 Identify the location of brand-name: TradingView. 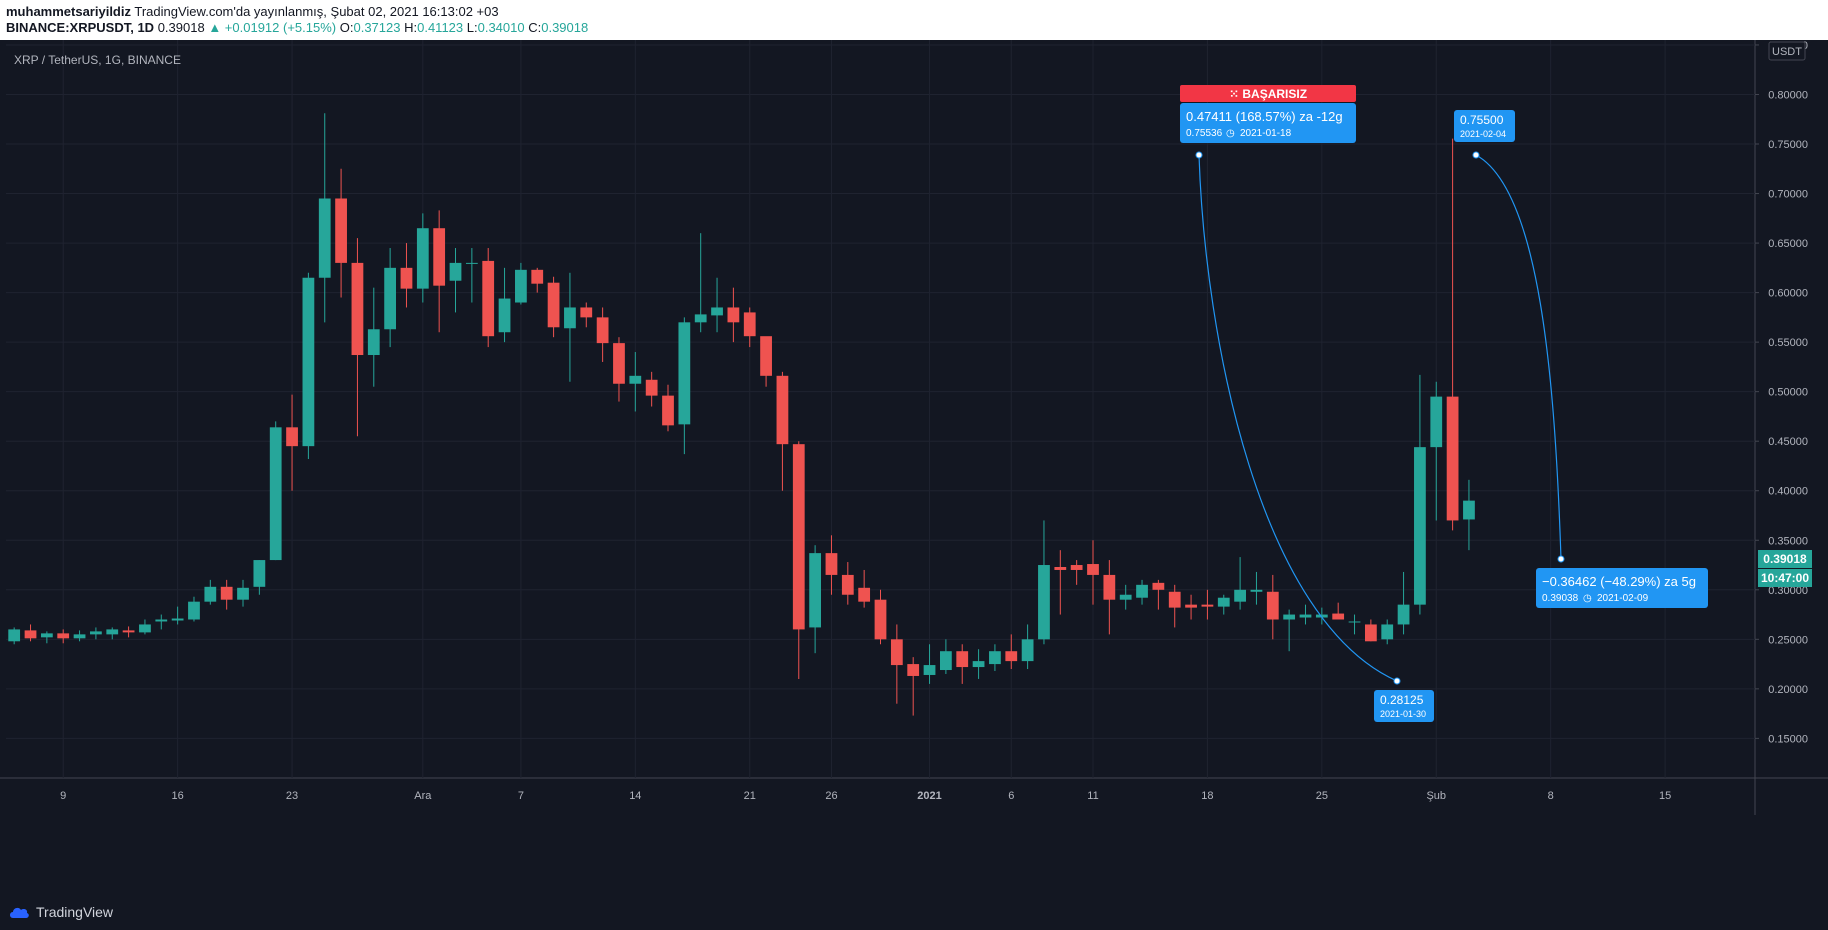
(75, 912).